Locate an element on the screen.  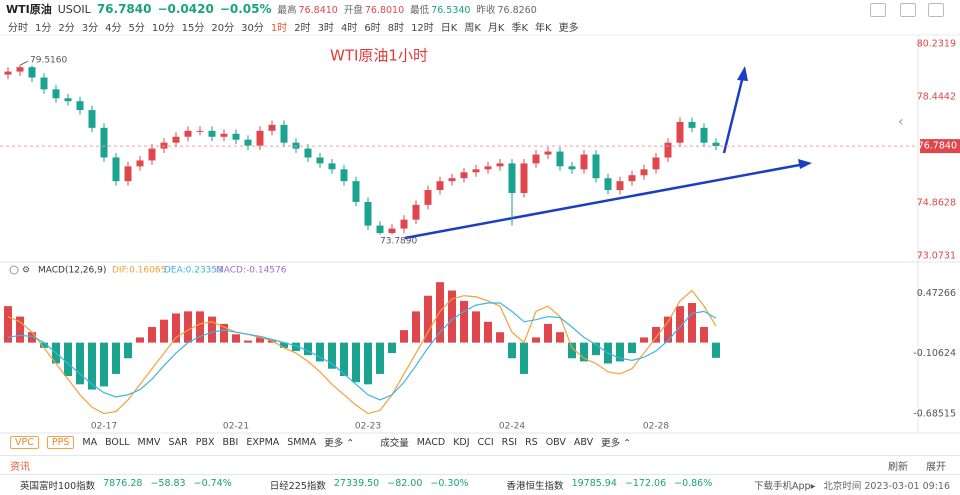
period-tab: 4时 is located at coordinates (349, 28).